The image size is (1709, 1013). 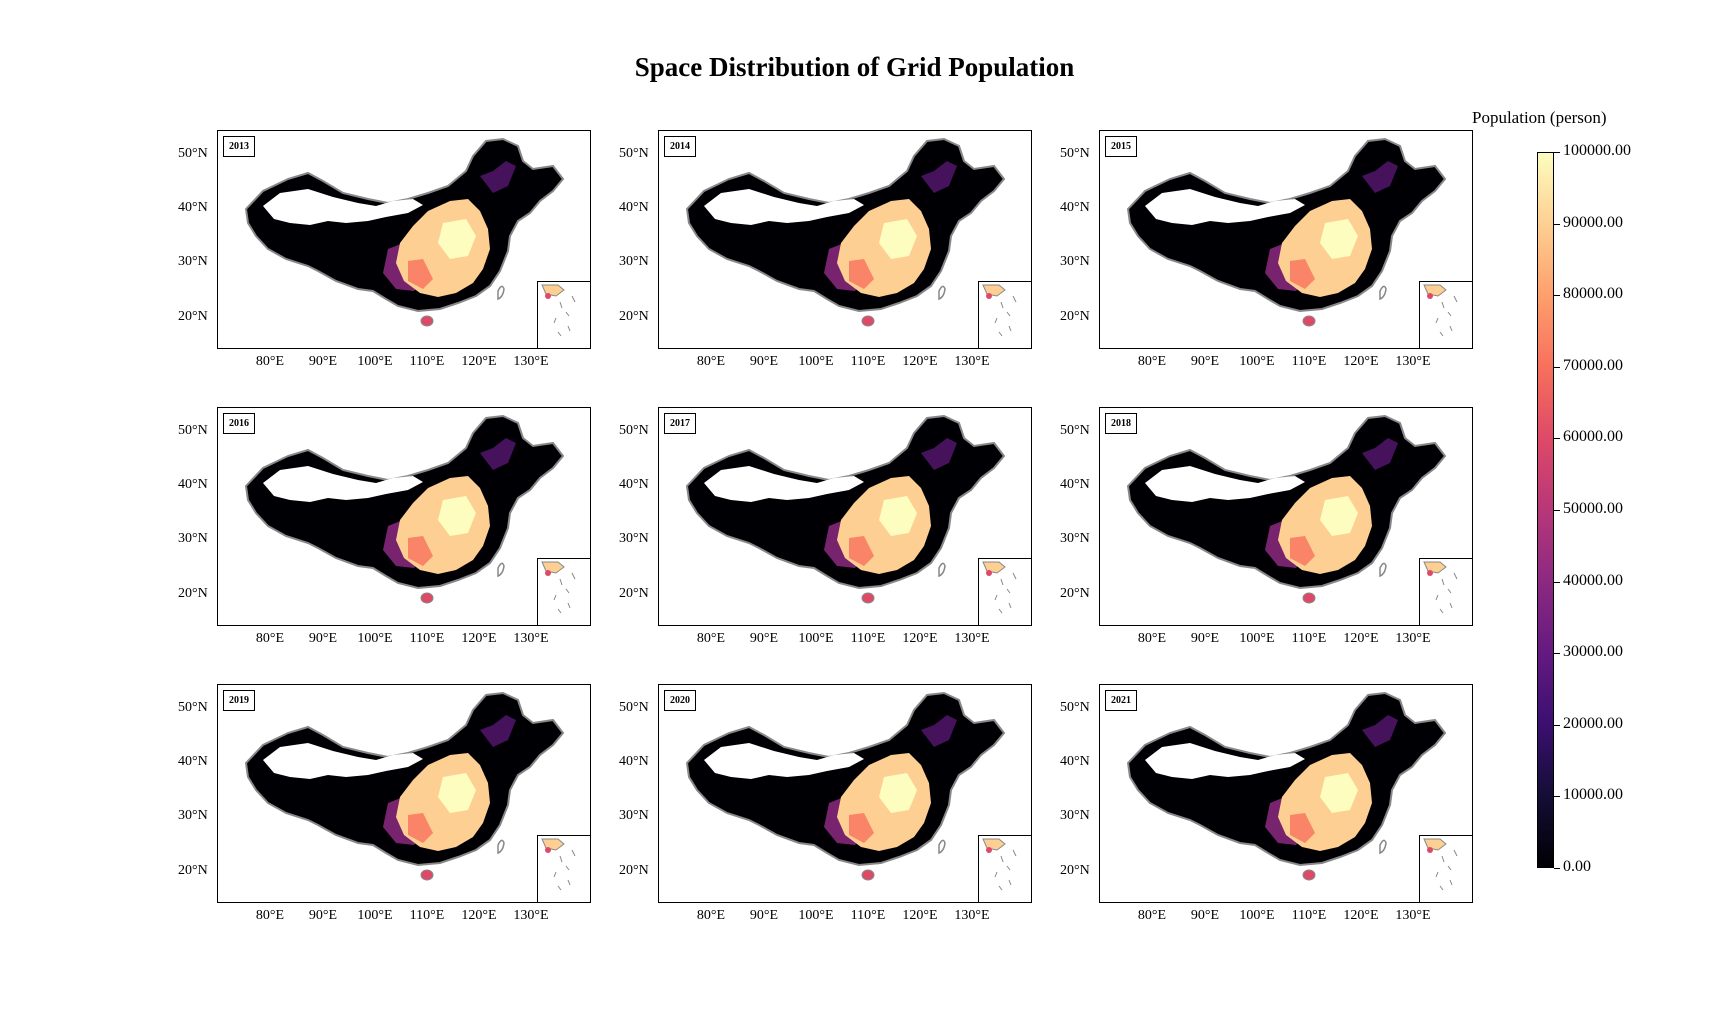 What do you see at coordinates (680, 146) in the screenshot?
I see `year-label: 2014` at bounding box center [680, 146].